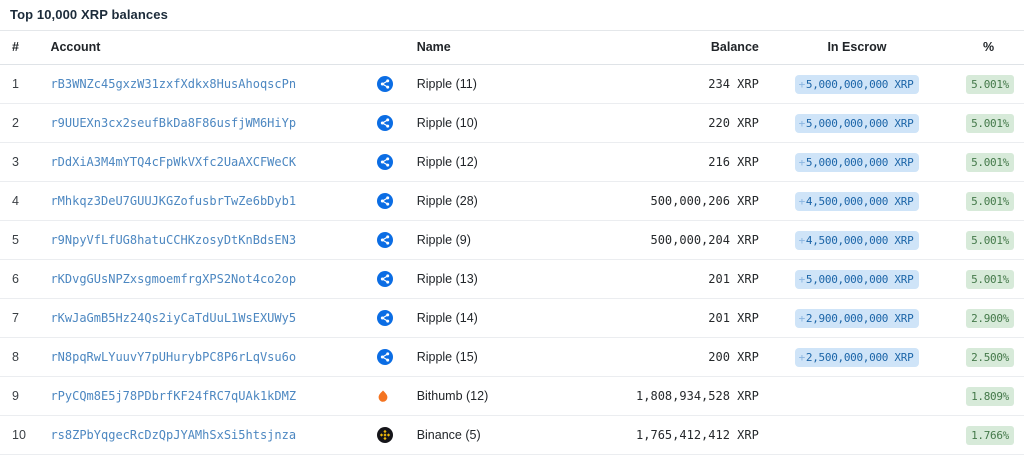  I want to click on name-cell: Ripple (11), so click(478, 84).